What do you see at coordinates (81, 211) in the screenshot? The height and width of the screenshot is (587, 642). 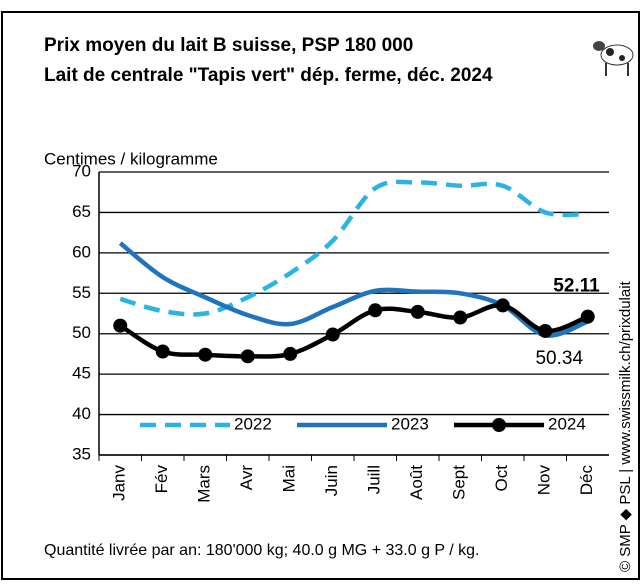 I see `y-tick-label: 65` at bounding box center [81, 211].